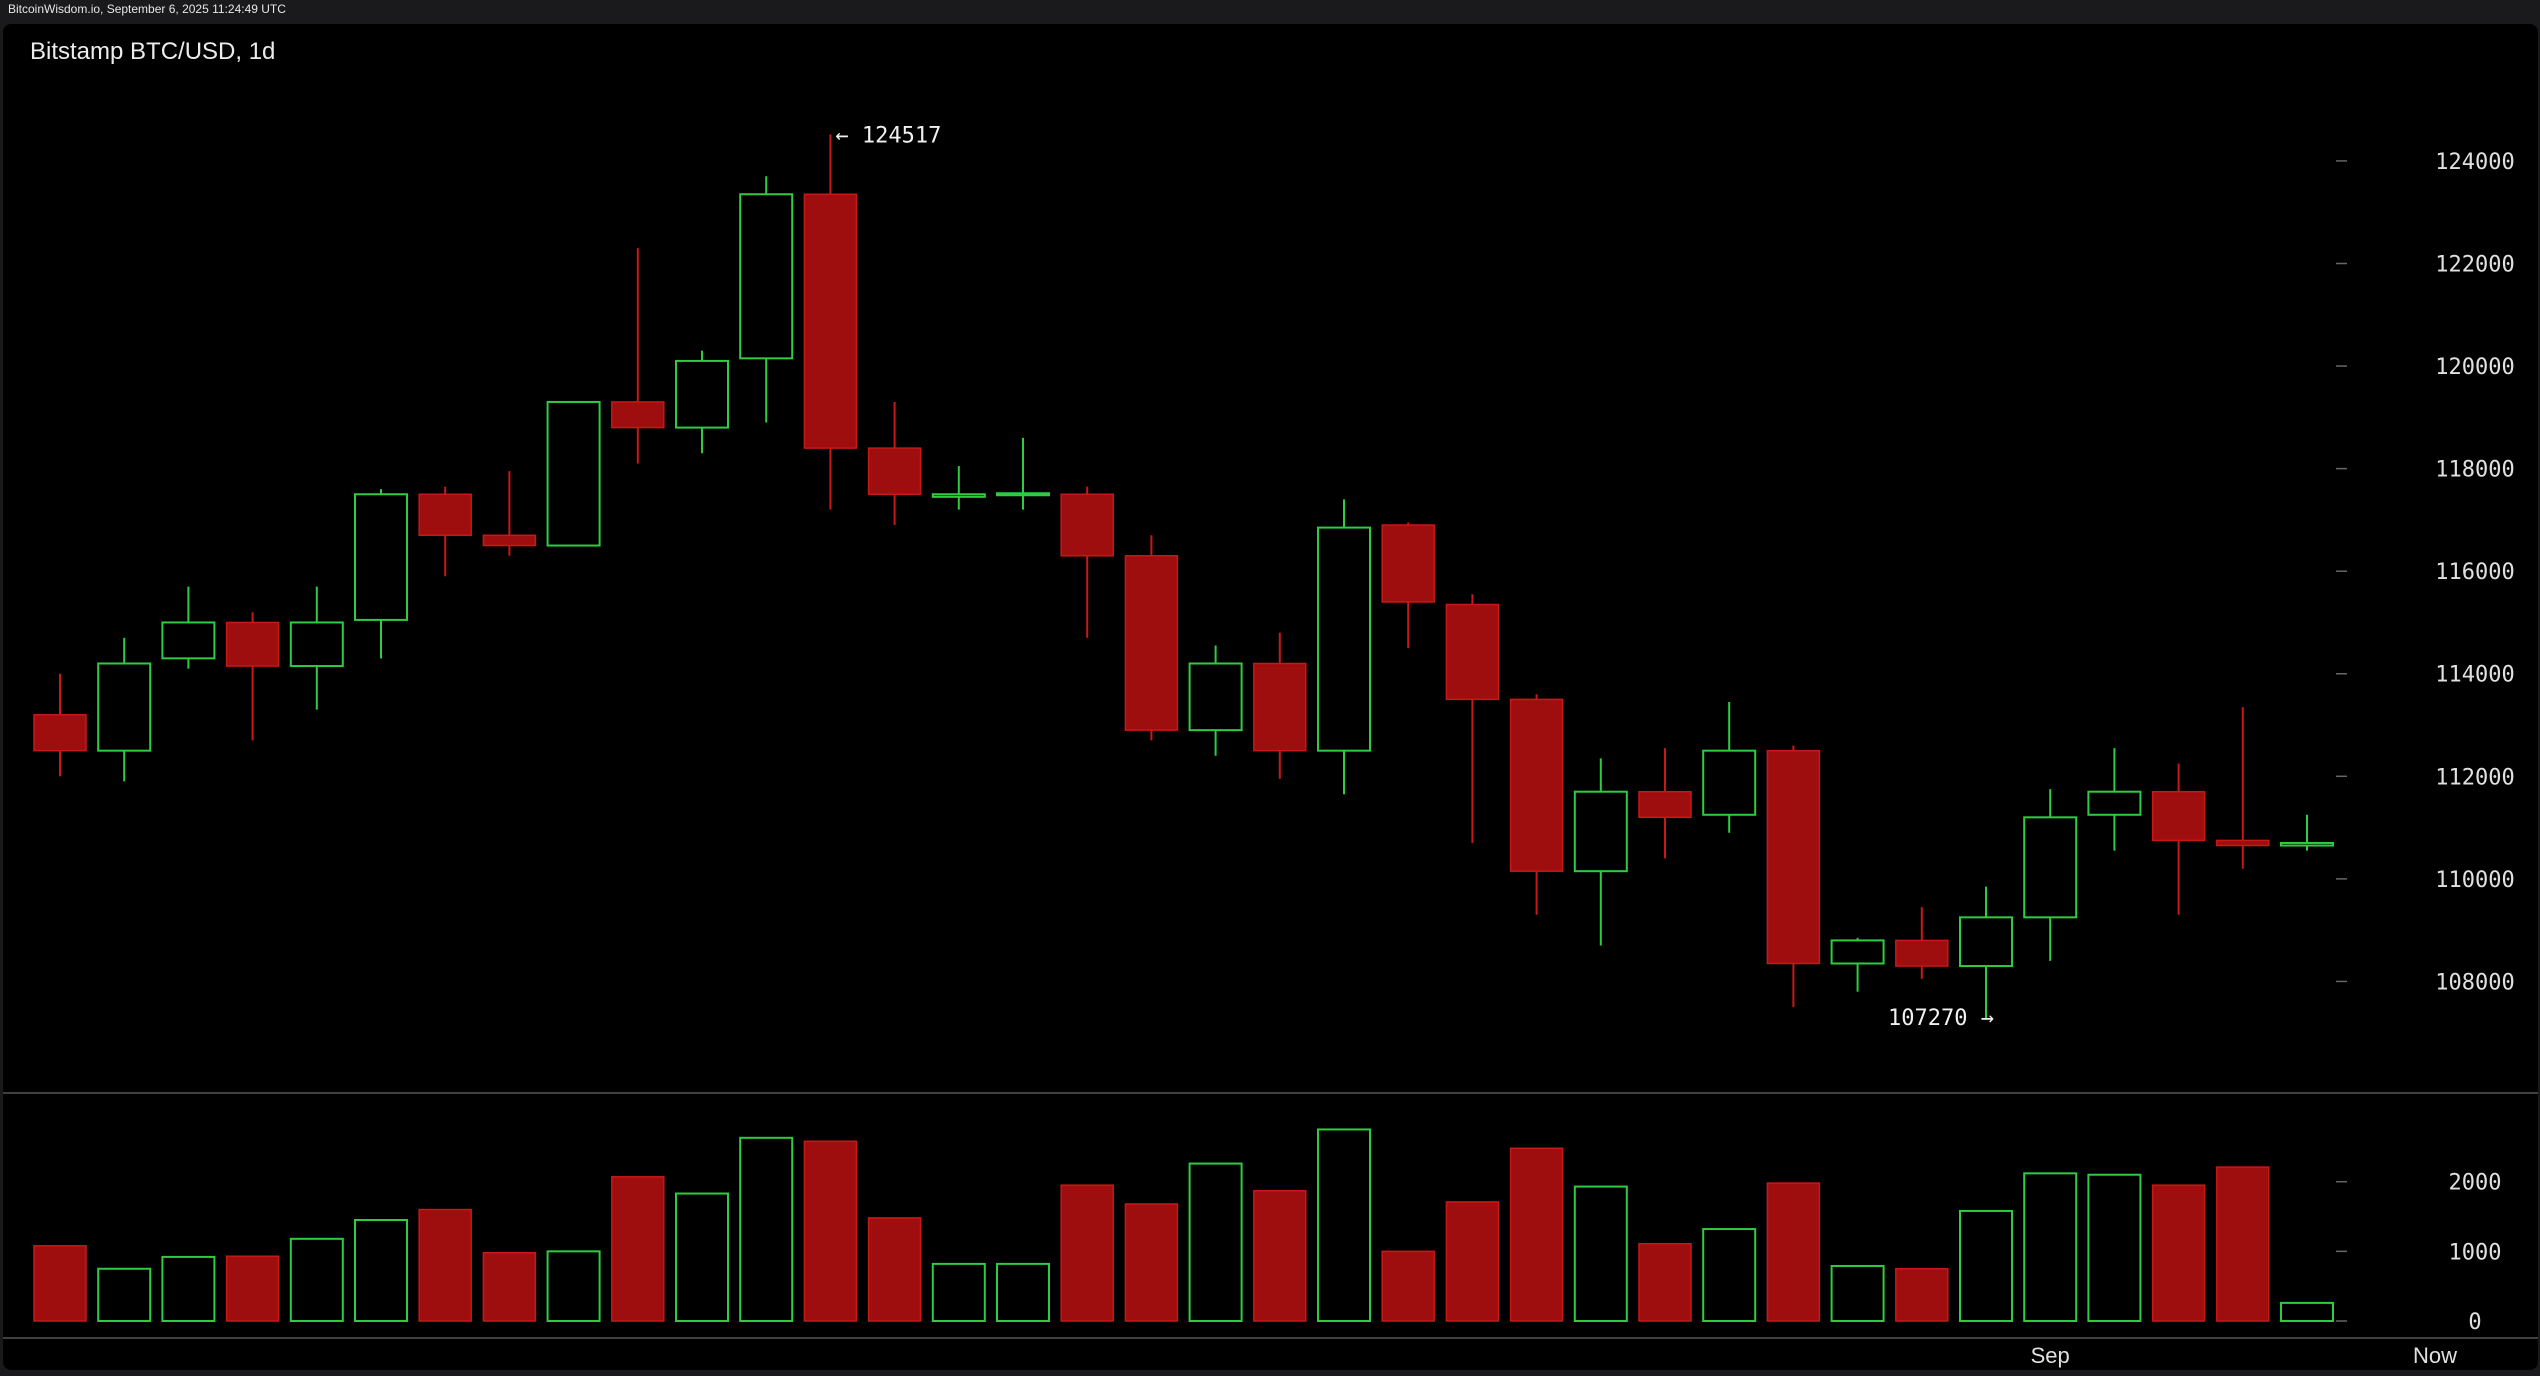 The width and height of the screenshot is (2540, 1376). What do you see at coordinates (1183, 1225) in the screenshot?
I see `volume-bars` at bounding box center [1183, 1225].